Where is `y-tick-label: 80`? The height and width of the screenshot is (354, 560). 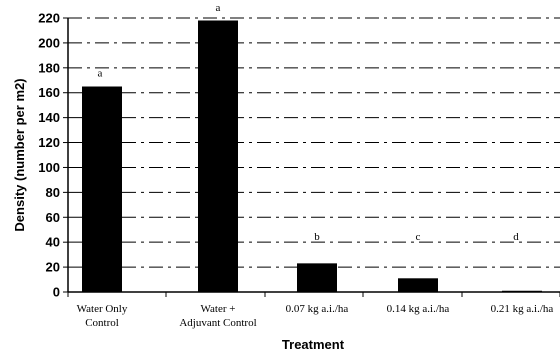
y-tick-label: 80 is located at coordinates (53, 192).